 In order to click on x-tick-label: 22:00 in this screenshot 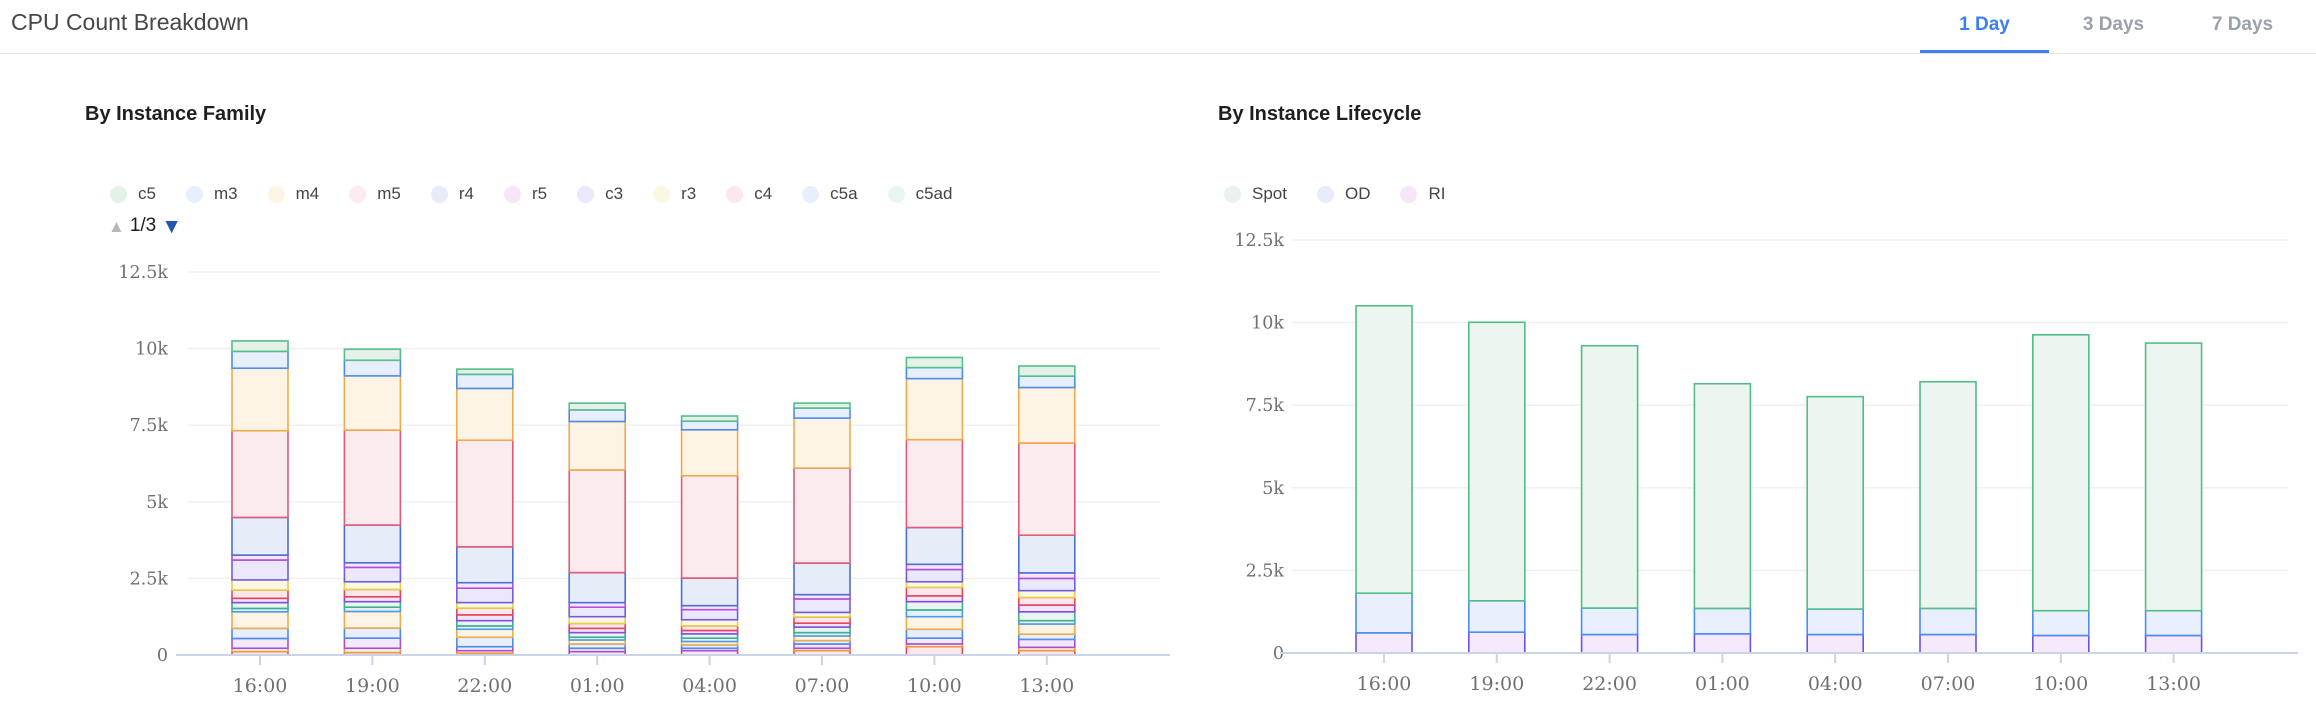, I will do `click(1609, 684)`.